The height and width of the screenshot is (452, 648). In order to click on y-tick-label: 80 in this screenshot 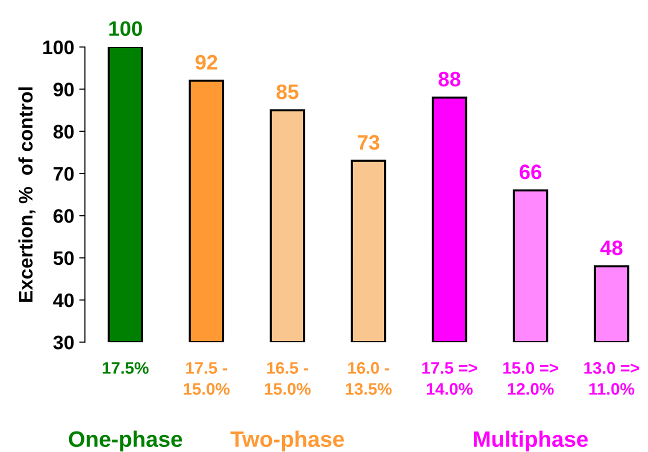, I will do `click(63, 131)`.